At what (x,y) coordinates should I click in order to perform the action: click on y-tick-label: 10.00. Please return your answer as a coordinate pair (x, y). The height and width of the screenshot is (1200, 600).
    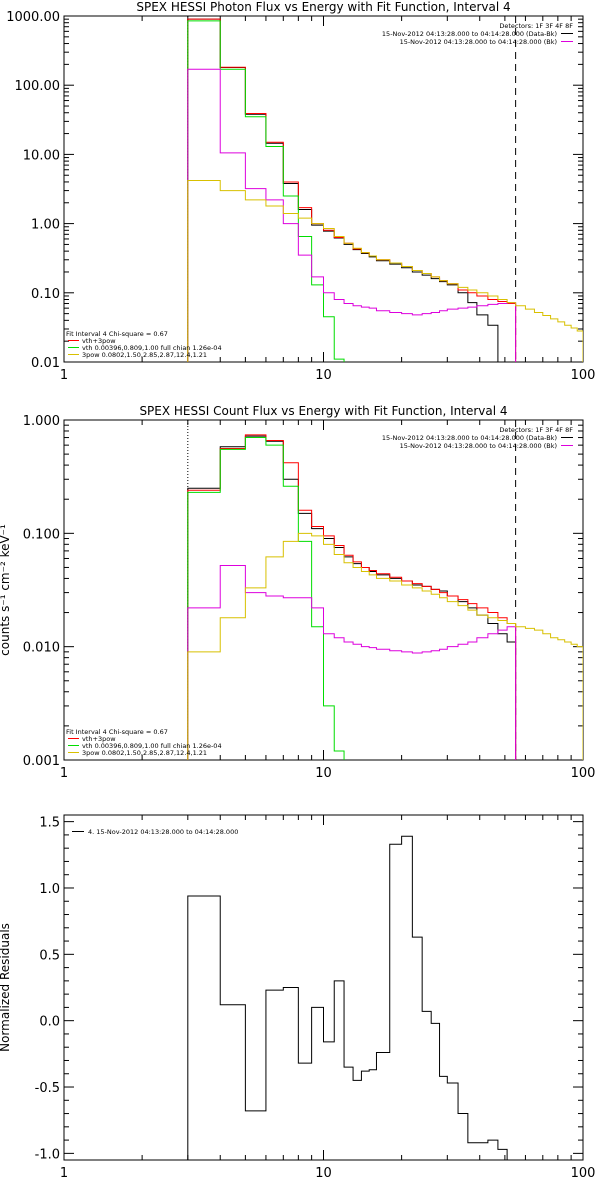
    Looking at the image, I should click on (41, 155).